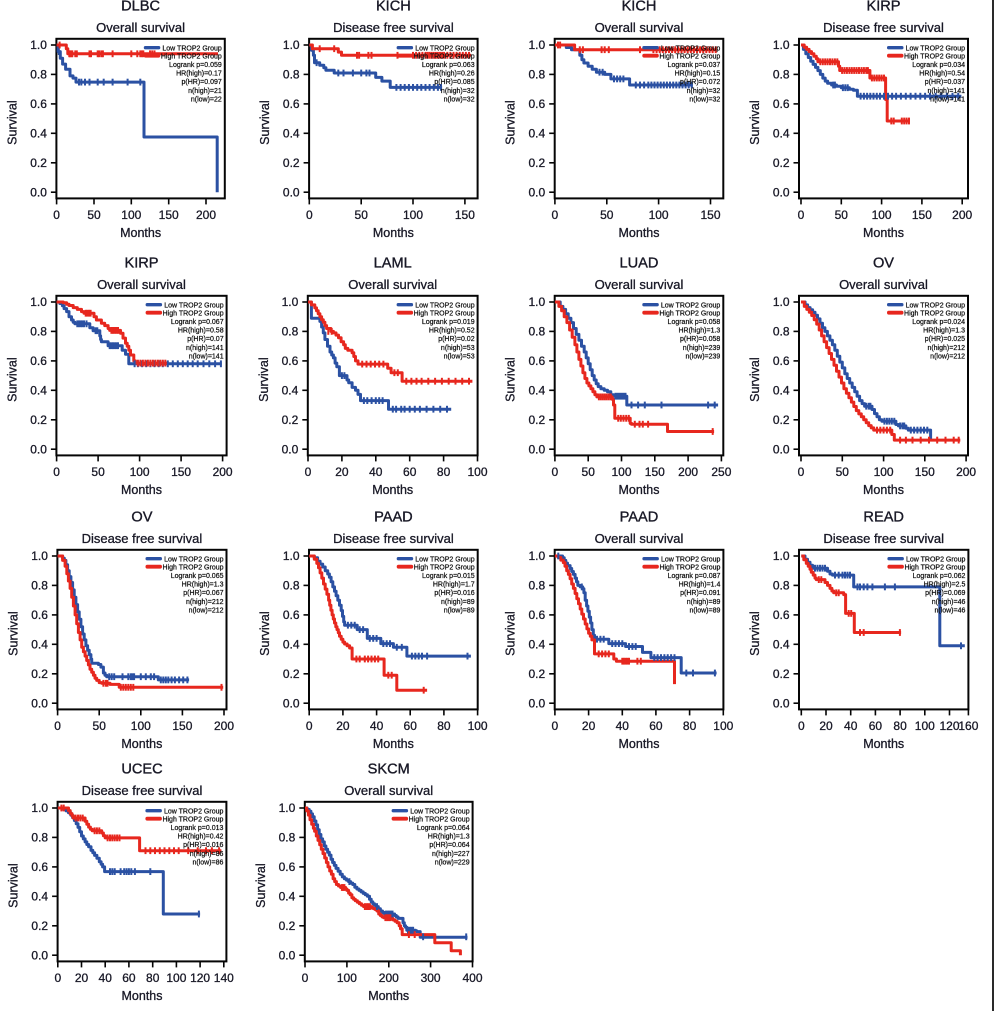 Image resolution: width=994 pixels, height=1011 pixels. I want to click on svg-text: PAAD, so click(639, 518).